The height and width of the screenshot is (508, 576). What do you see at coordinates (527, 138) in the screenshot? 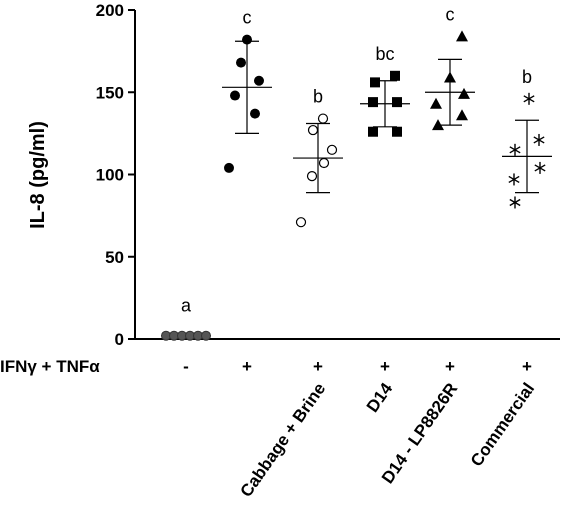
I see `group-5: b` at bounding box center [527, 138].